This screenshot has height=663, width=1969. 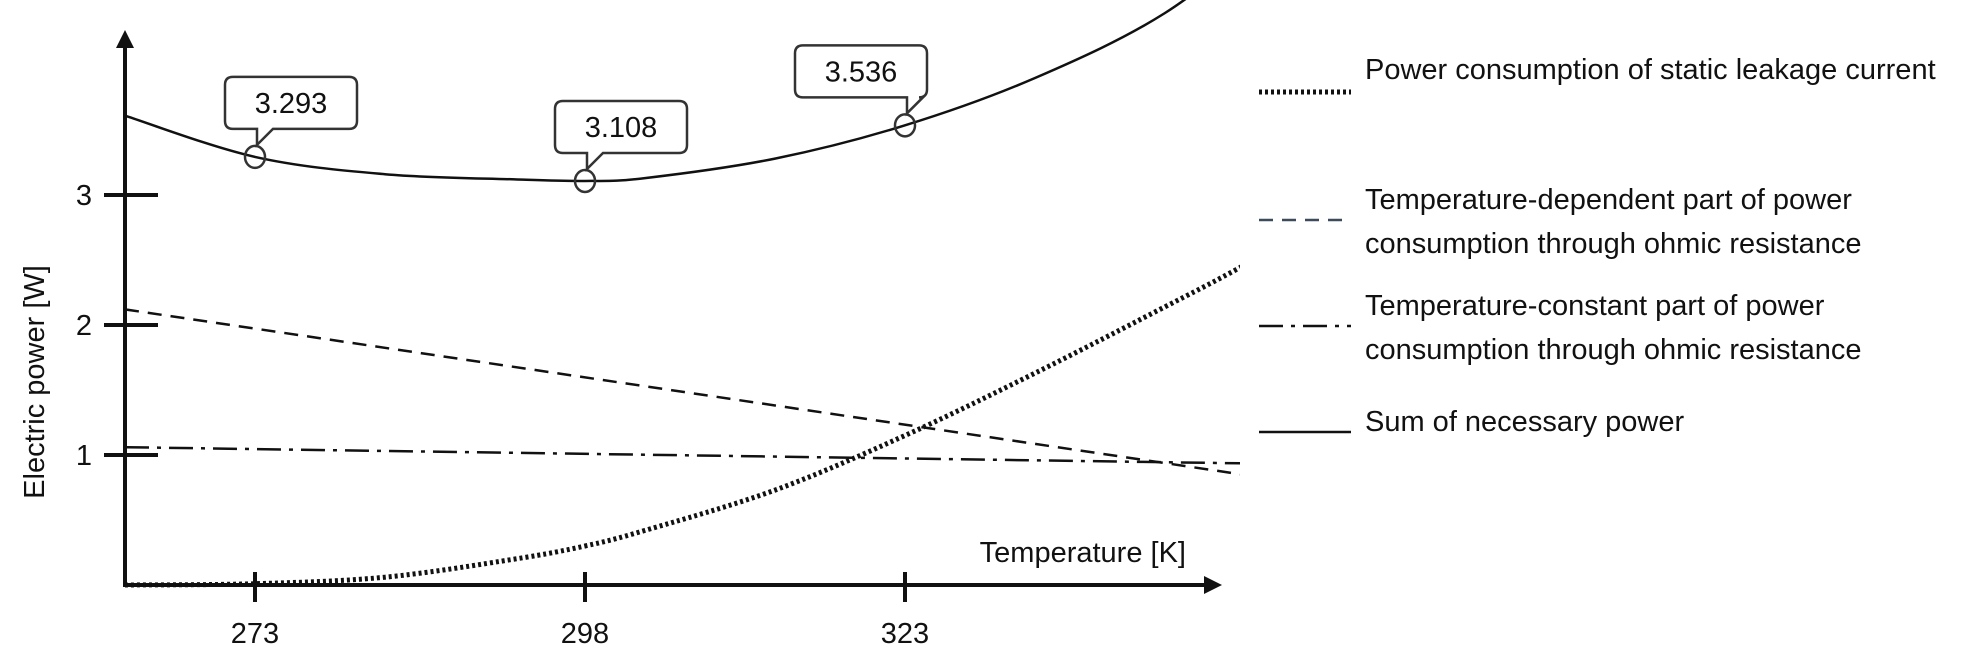 What do you see at coordinates (291, 104) in the screenshot?
I see `annotation-label: 3.293` at bounding box center [291, 104].